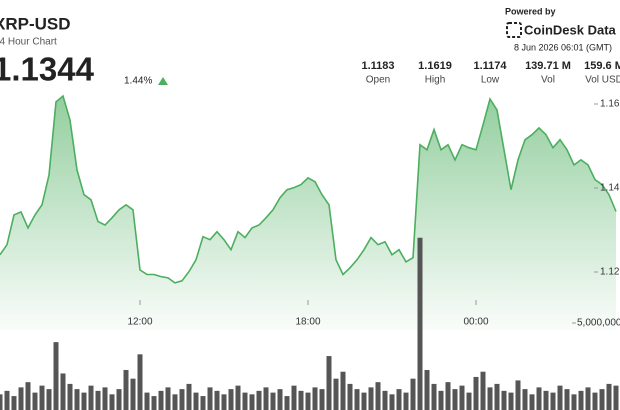  Describe the element at coordinates (377, 66) in the screenshot. I see `stat-value: 1.1183` at that location.